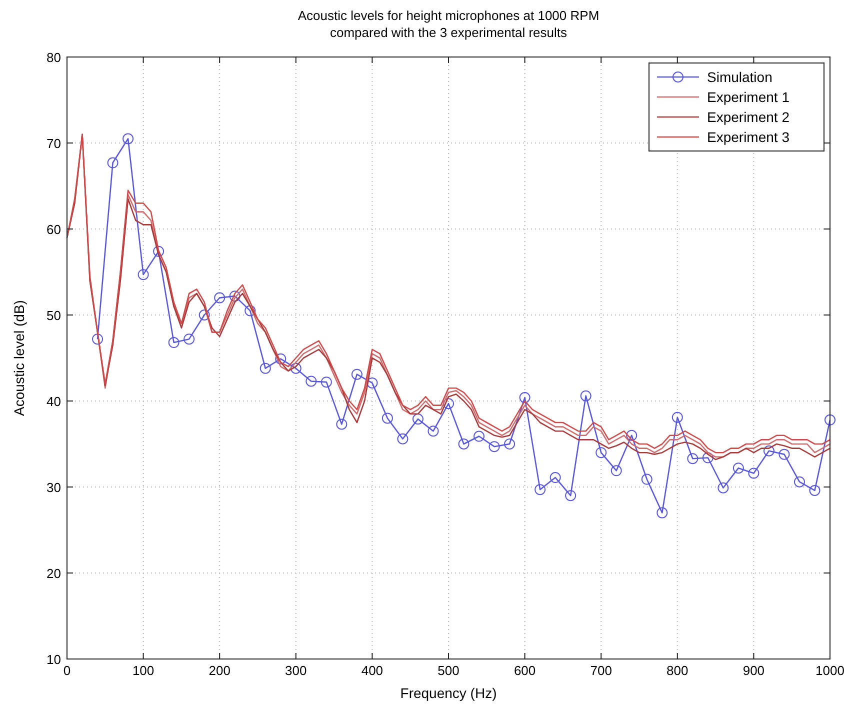 This screenshot has width=856, height=708. What do you see at coordinates (53, 659) in the screenshot?
I see `y-tick-label: 10` at bounding box center [53, 659].